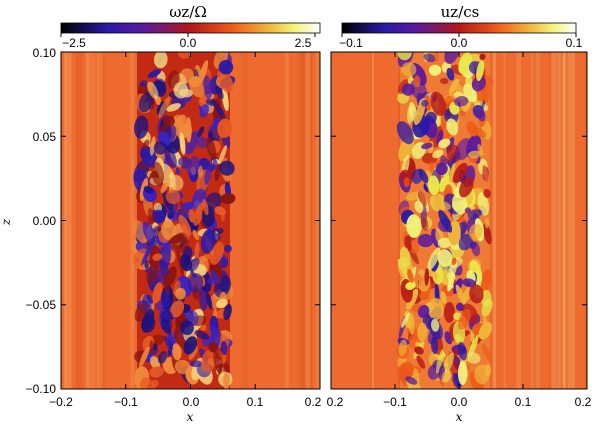  Describe the element at coordinates (459, 28) in the screenshot. I see `colorbar-right` at that location.